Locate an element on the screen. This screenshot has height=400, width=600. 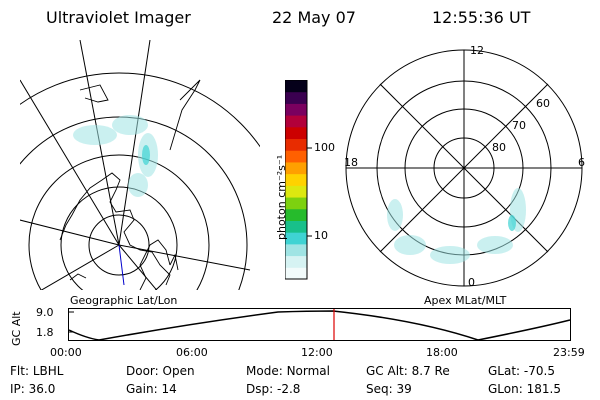
date-label: 22 May 07 is located at coordinates (314, 17).